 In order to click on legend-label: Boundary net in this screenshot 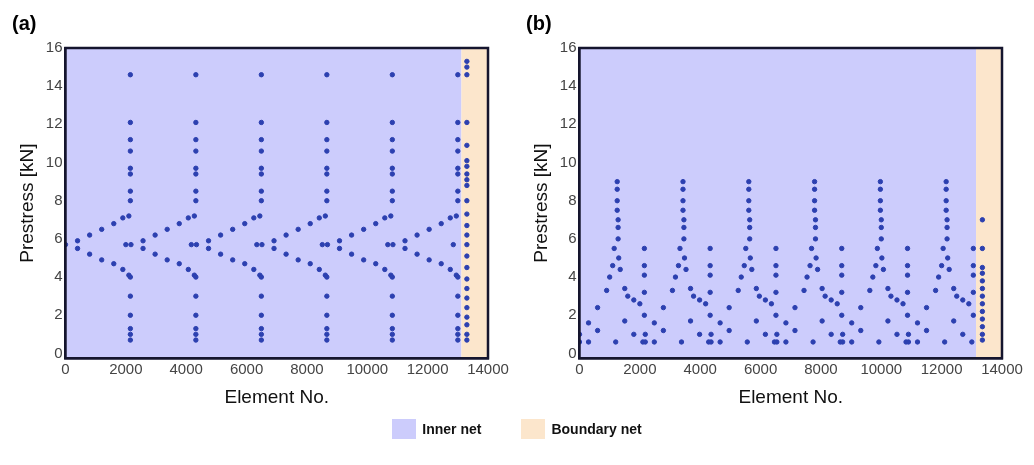, I will do `click(596, 429)`.